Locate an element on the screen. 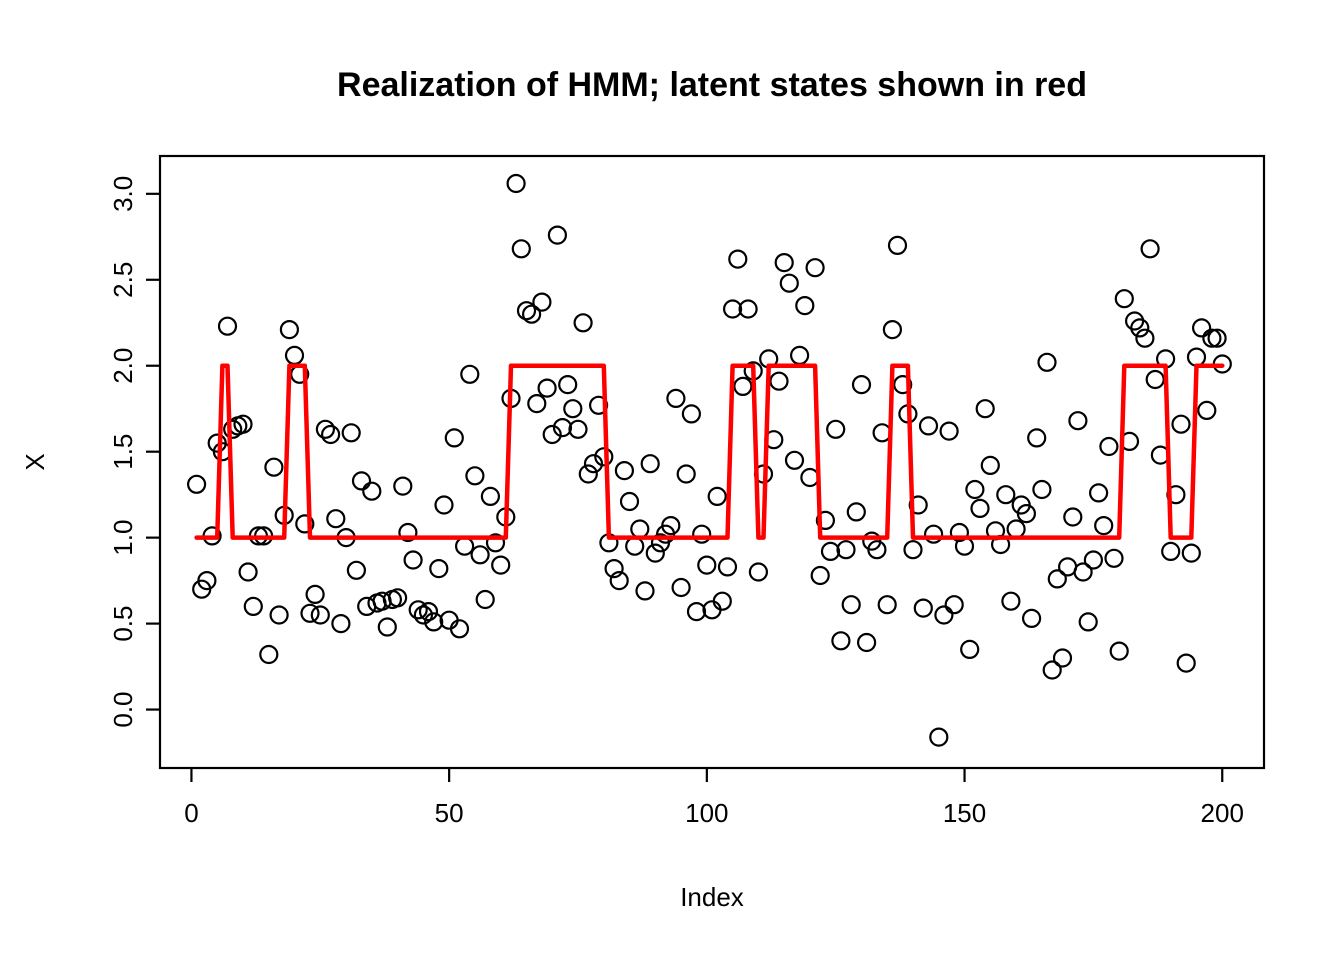  y-axis-label: X is located at coordinates (35, 461).